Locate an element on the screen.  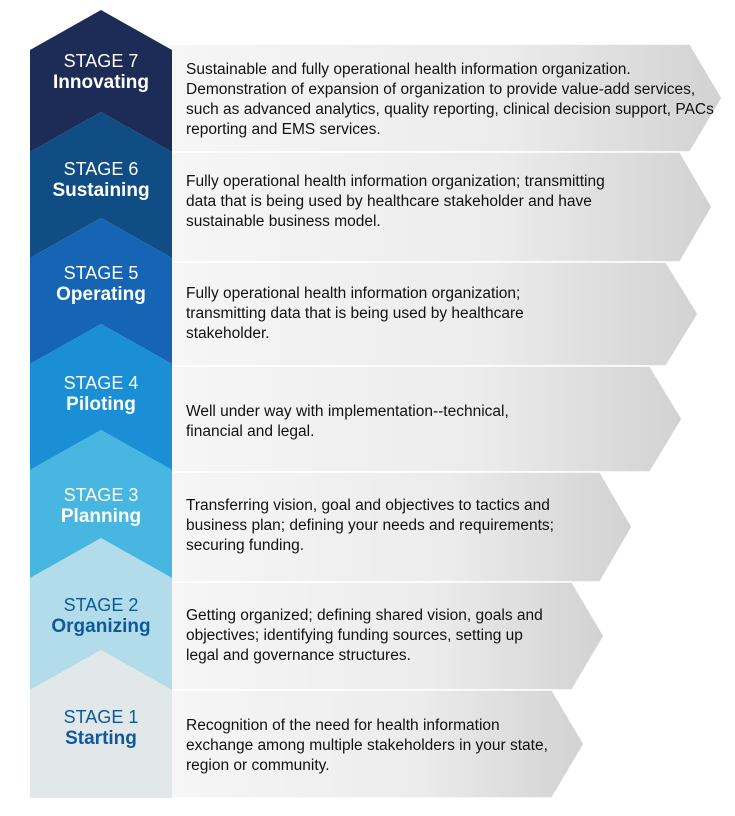
stage-7-label: STAGE 7 Innovating is located at coordinates (101, 72).